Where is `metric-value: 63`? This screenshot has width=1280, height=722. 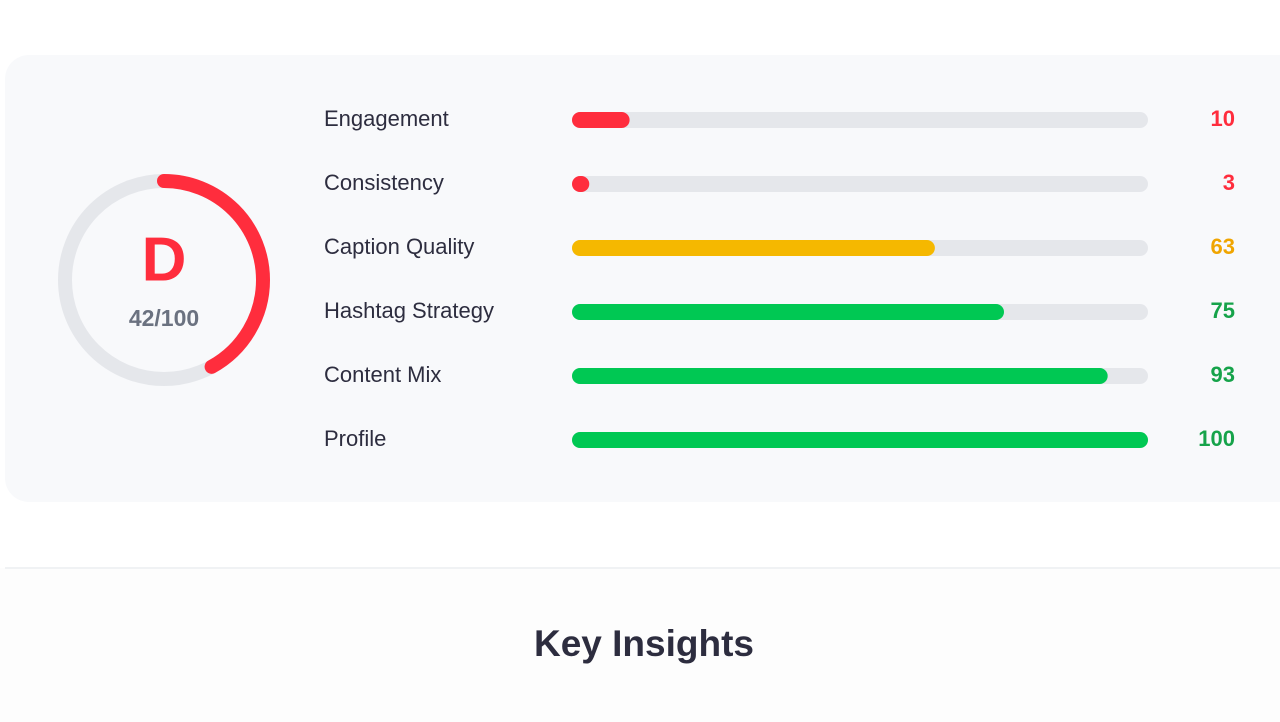 metric-value: 63 is located at coordinates (1223, 246).